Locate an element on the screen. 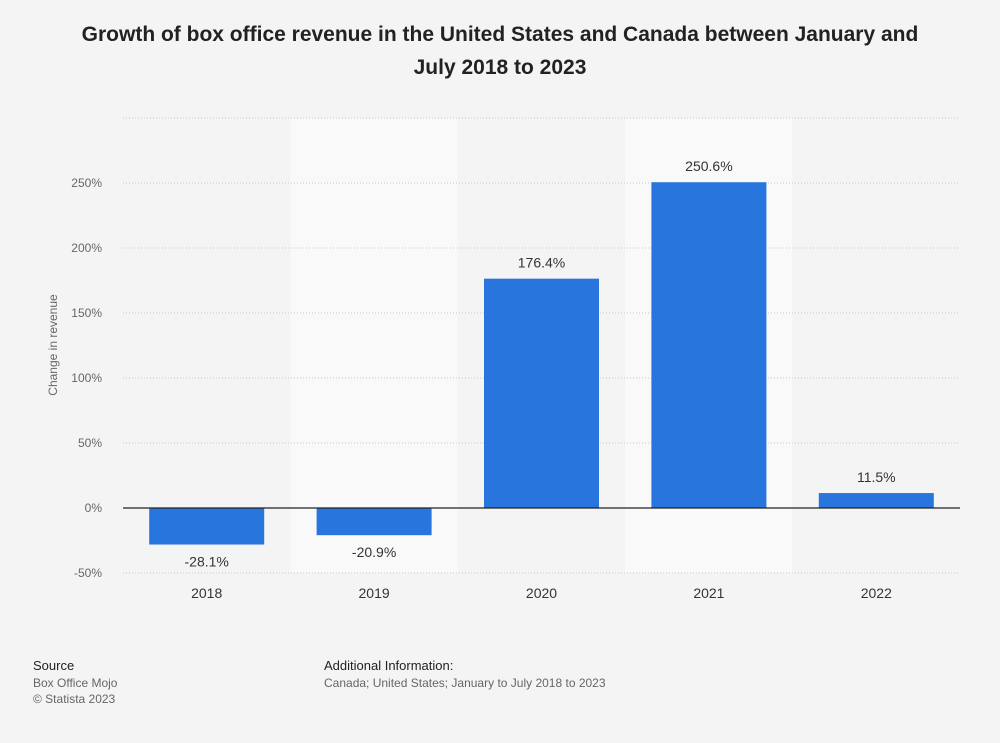 This screenshot has height=743, width=1000. y-tick-label: 50% is located at coordinates (90, 443).